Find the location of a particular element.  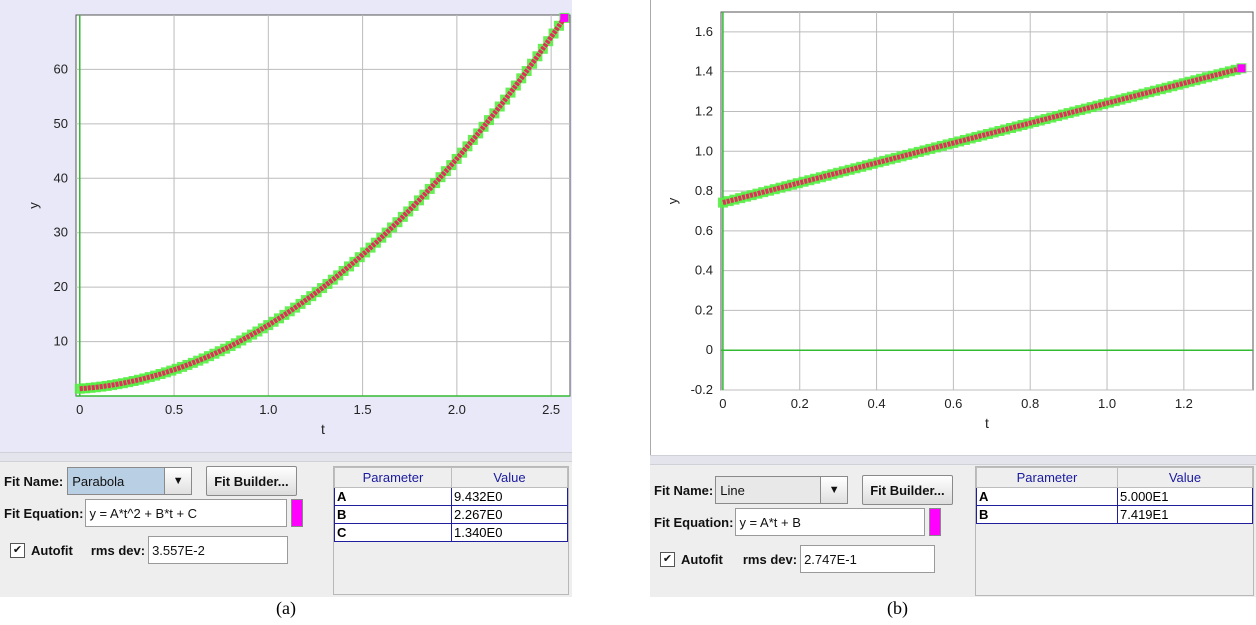

parameter-table-area-b: Parameter Value A 5.000E1 B 7.419E1 is located at coordinates (1114, 531).